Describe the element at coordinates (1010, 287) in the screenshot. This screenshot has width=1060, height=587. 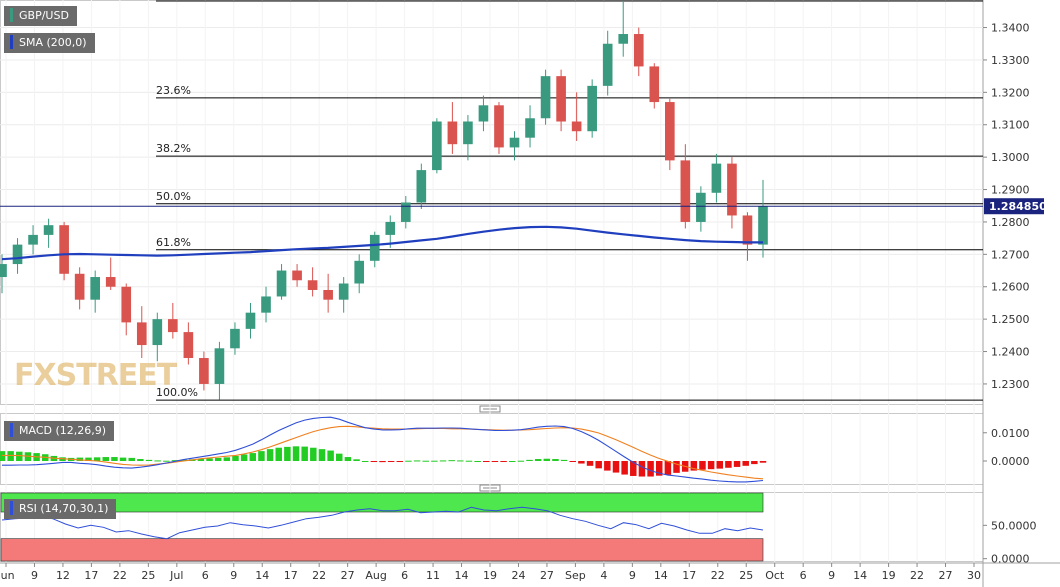
I see `price-tick-label: 1.2600` at that location.